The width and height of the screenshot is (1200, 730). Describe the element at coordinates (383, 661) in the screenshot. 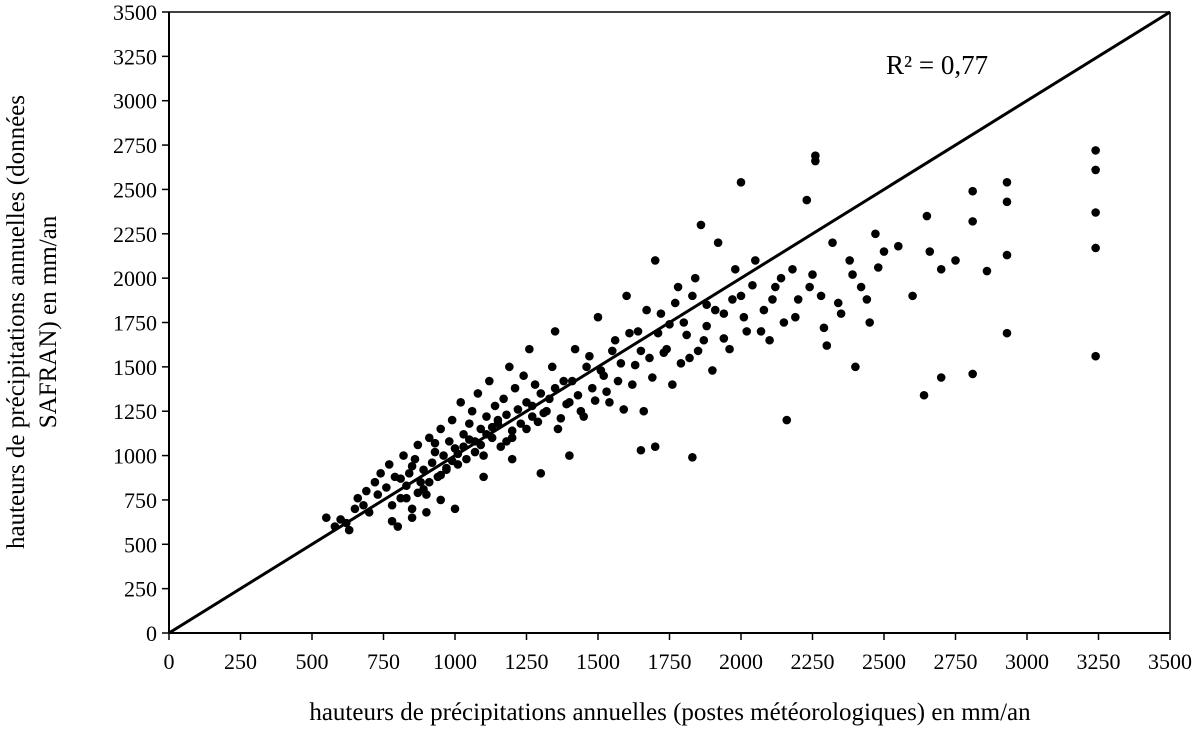

I see `x-tick-label: 750` at that location.